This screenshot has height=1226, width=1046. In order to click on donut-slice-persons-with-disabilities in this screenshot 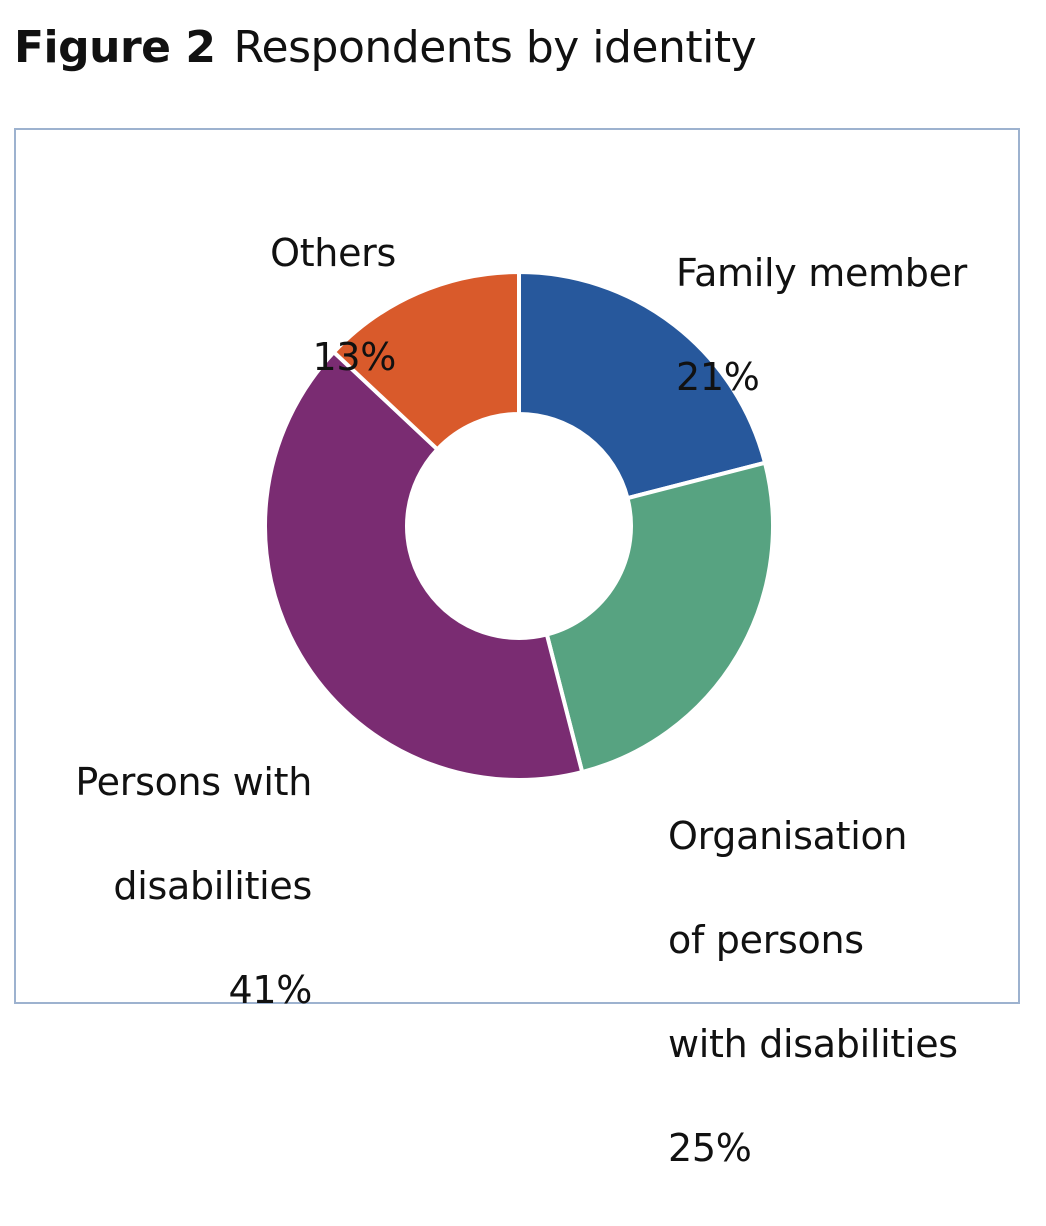, I will do `click(424, 565)`.